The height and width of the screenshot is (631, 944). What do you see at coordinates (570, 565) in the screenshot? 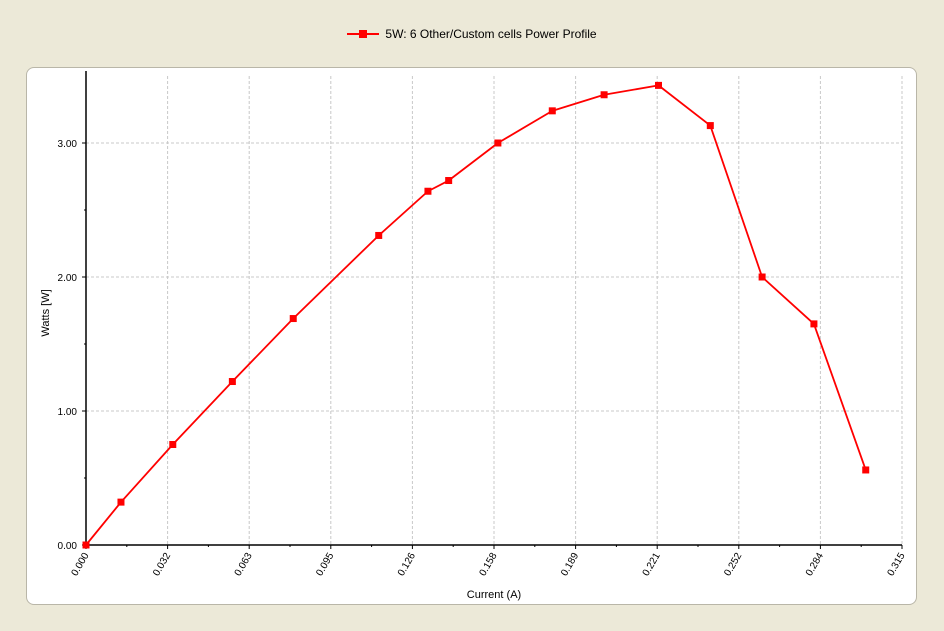
I see `x-tick-label: 0.189` at bounding box center [570, 565].